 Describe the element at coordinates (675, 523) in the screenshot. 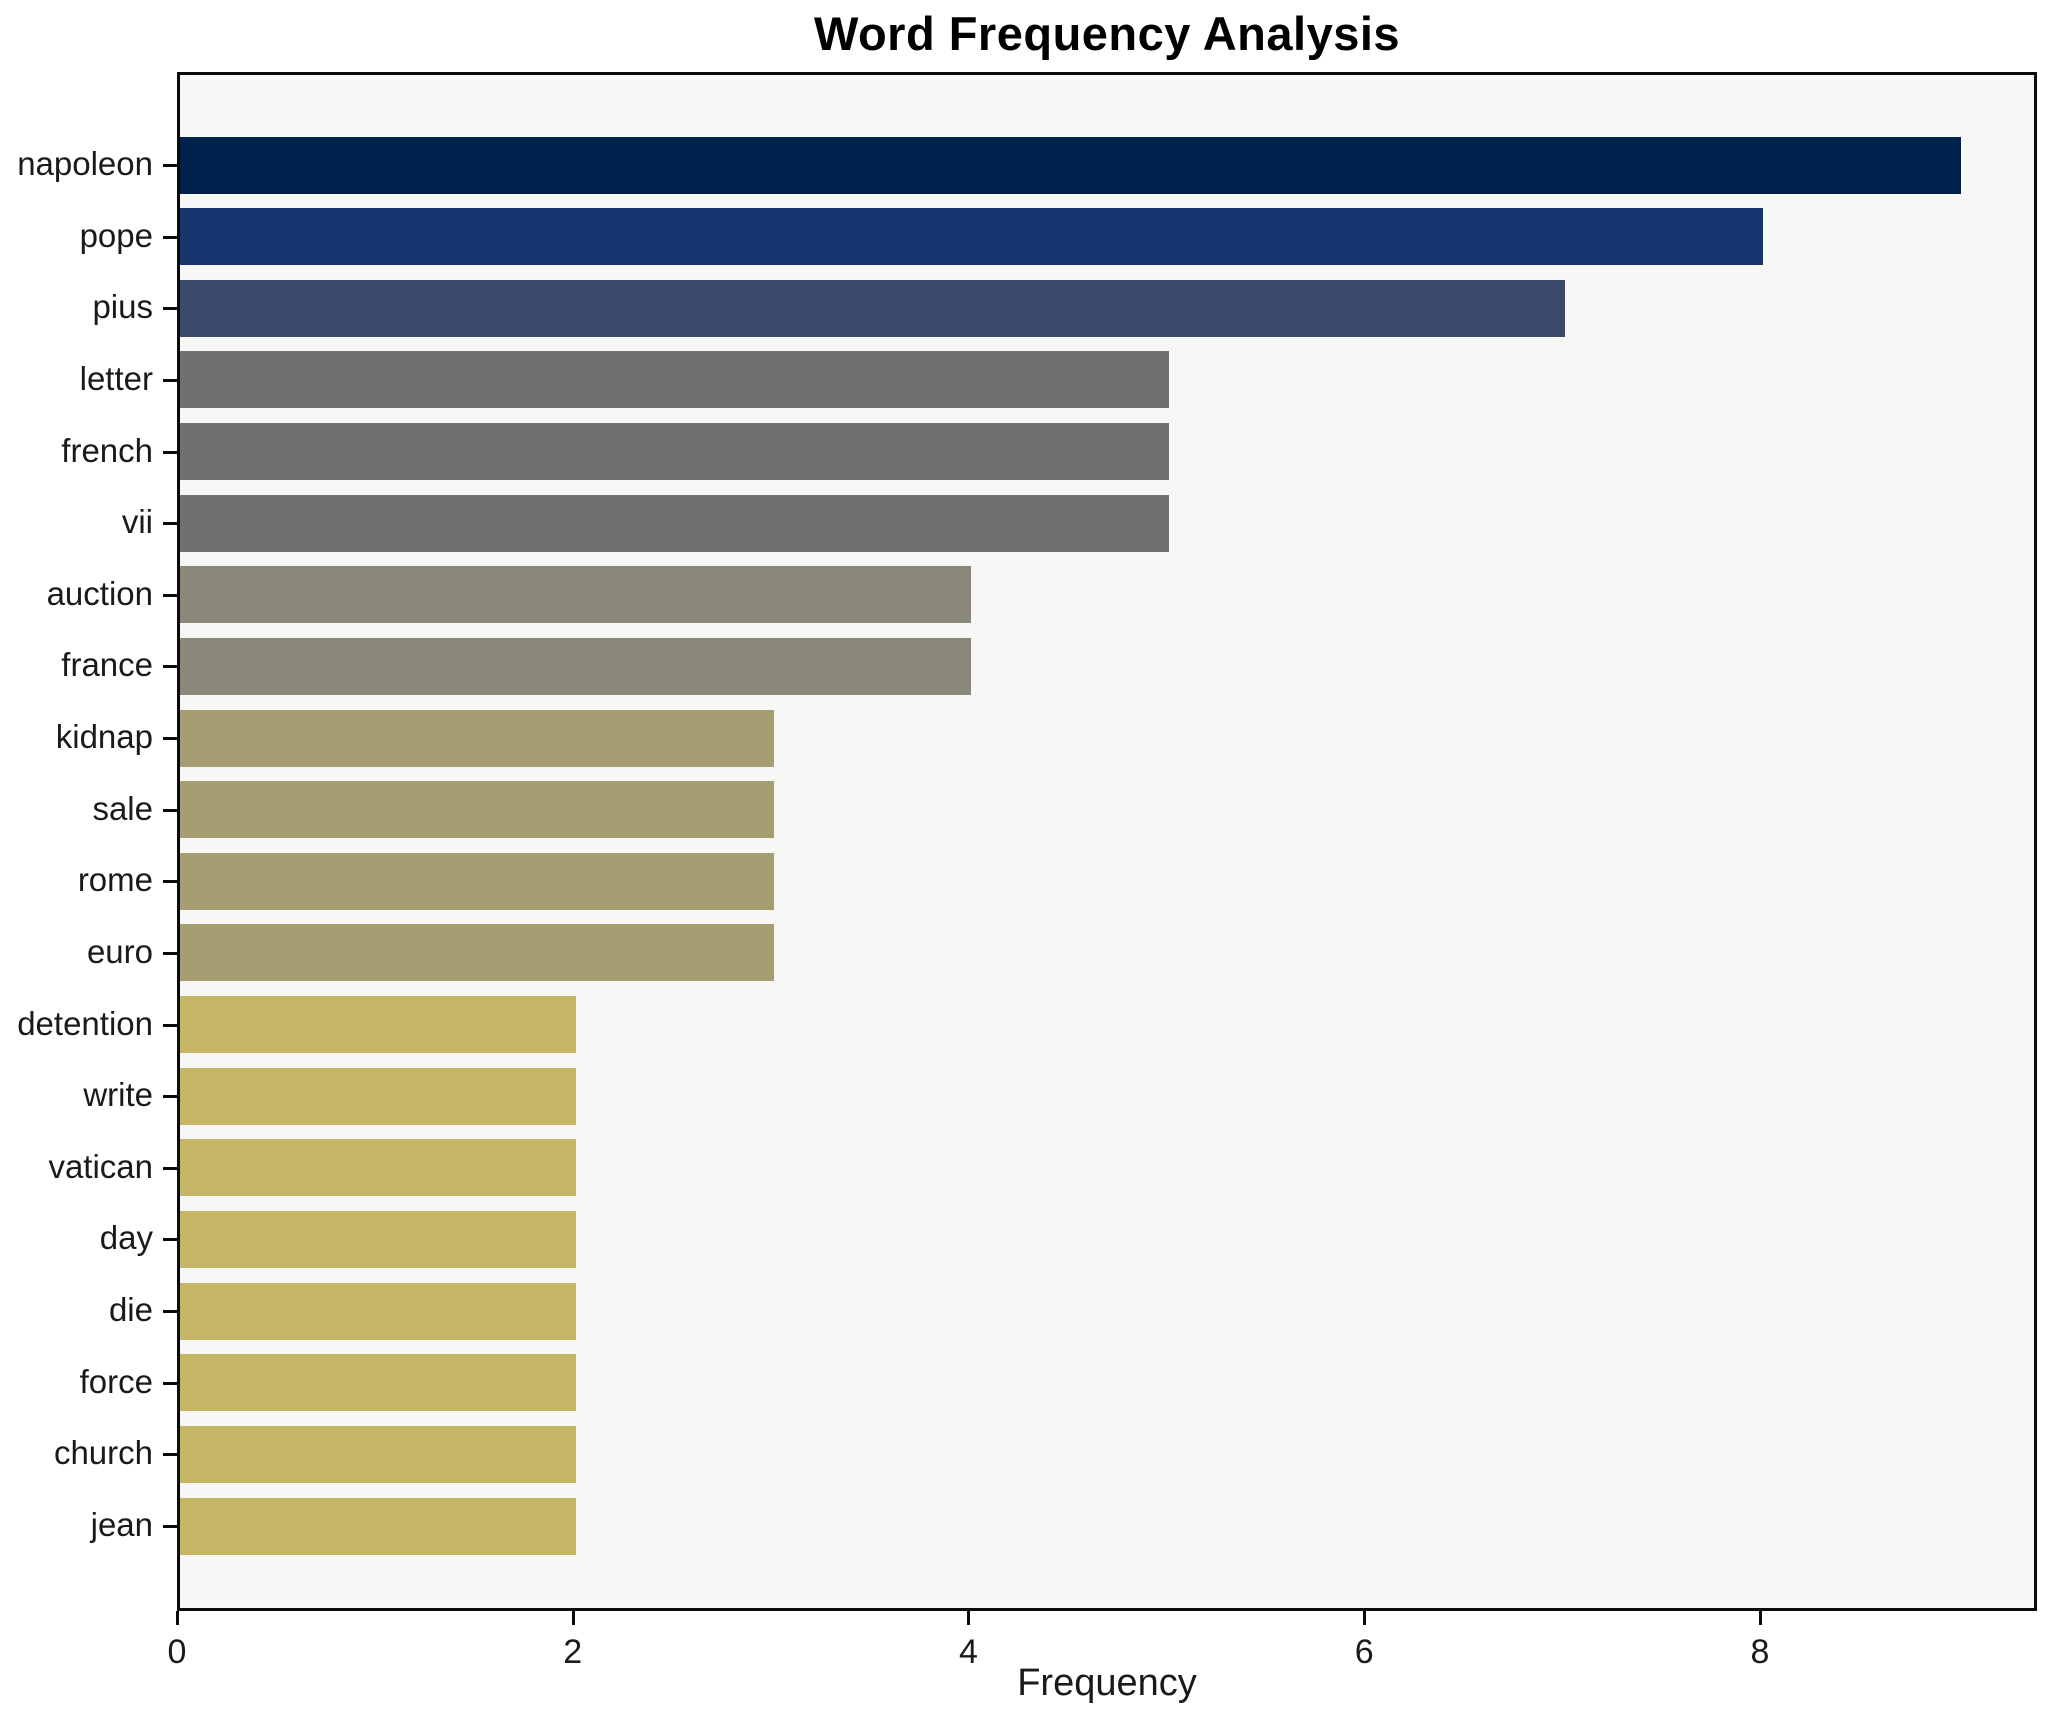

I see `bar-vii` at that location.